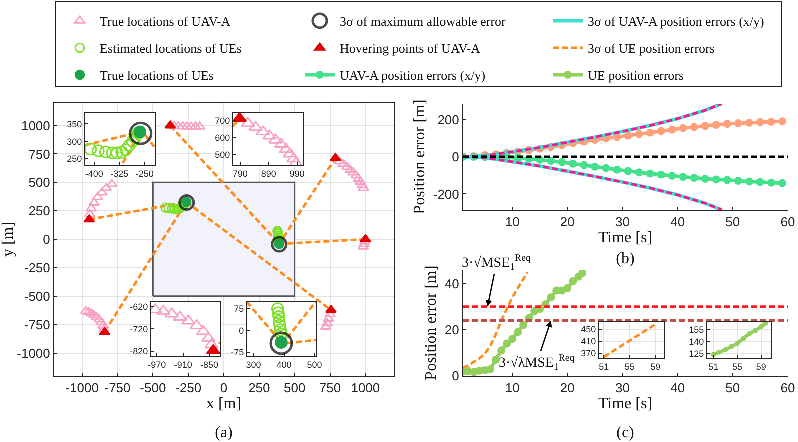 This screenshot has height=442, width=798. Describe the element at coordinates (189, 388) in the screenshot. I see `x-tick-label: -250` at that location.